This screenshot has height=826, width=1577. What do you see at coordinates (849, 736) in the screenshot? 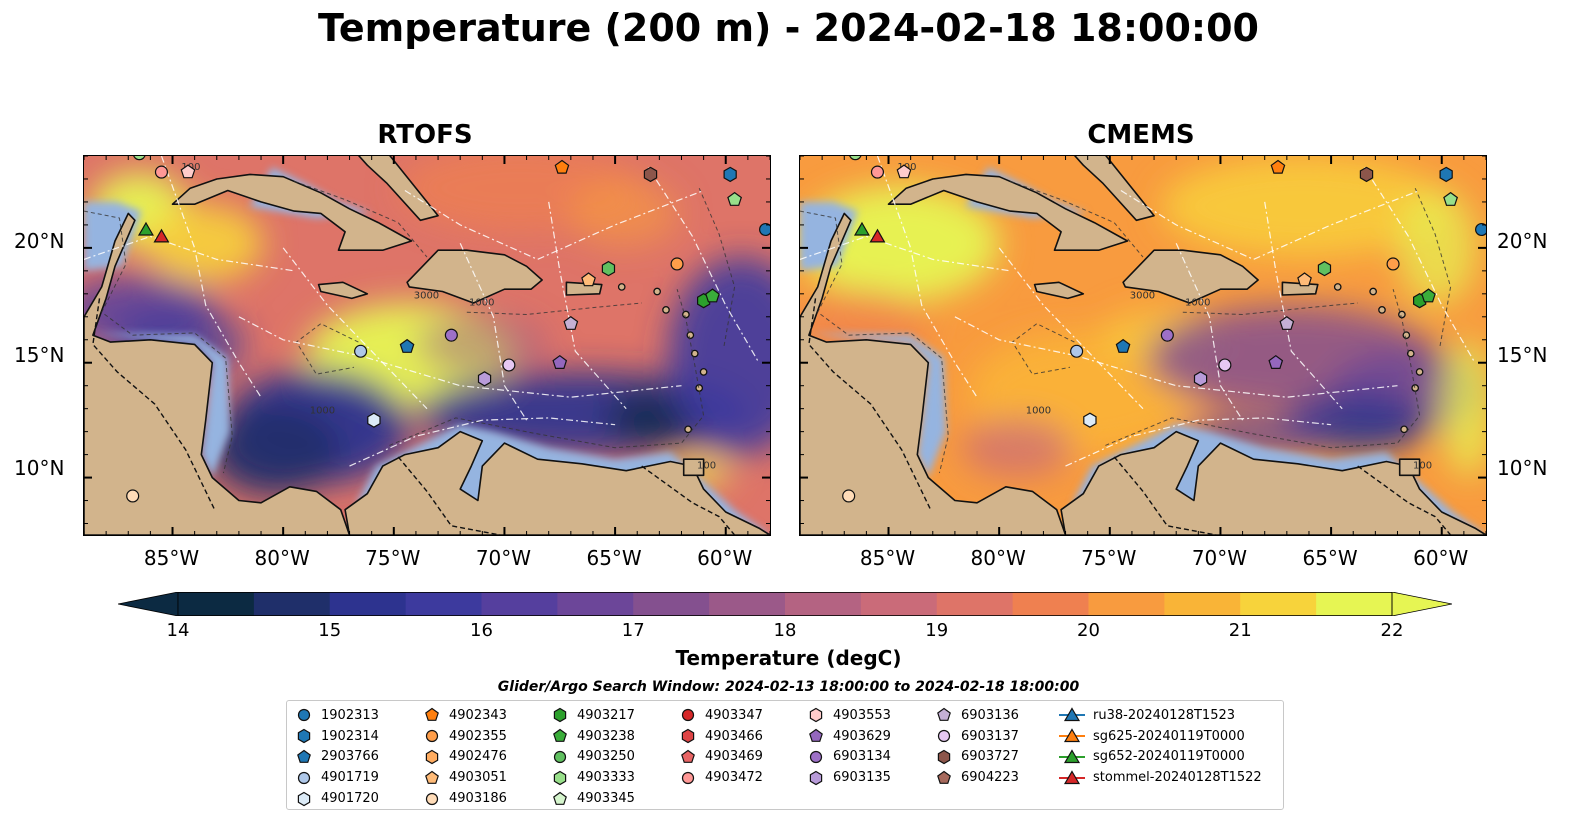
I see `legend-item: 4903629` at bounding box center [849, 736].